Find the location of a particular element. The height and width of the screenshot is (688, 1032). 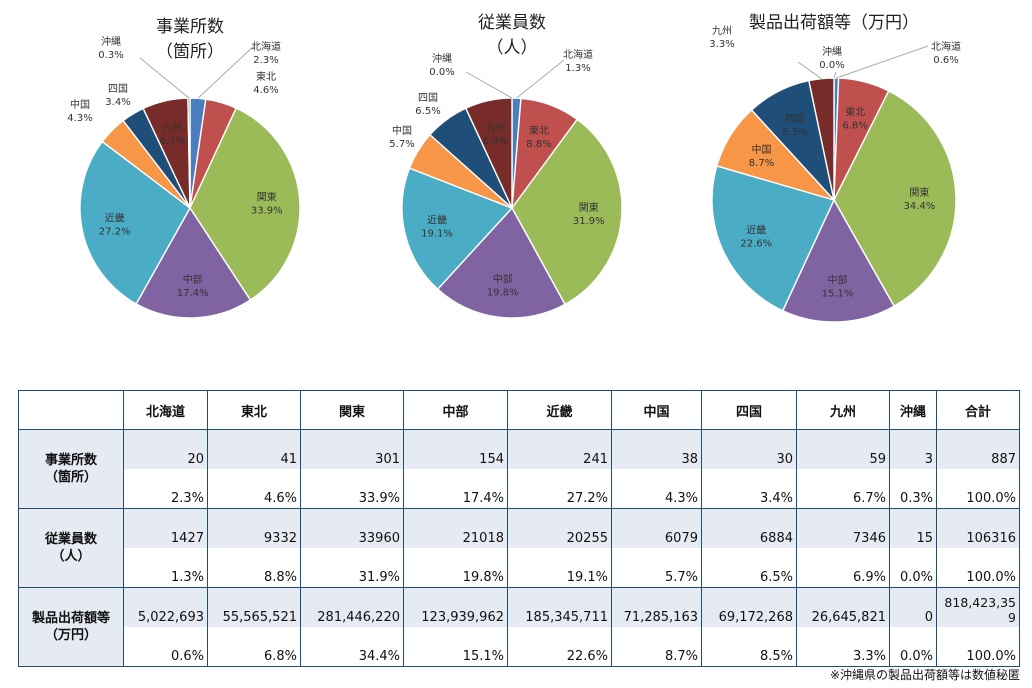

table-cell: 34.4% is located at coordinates (352, 647).